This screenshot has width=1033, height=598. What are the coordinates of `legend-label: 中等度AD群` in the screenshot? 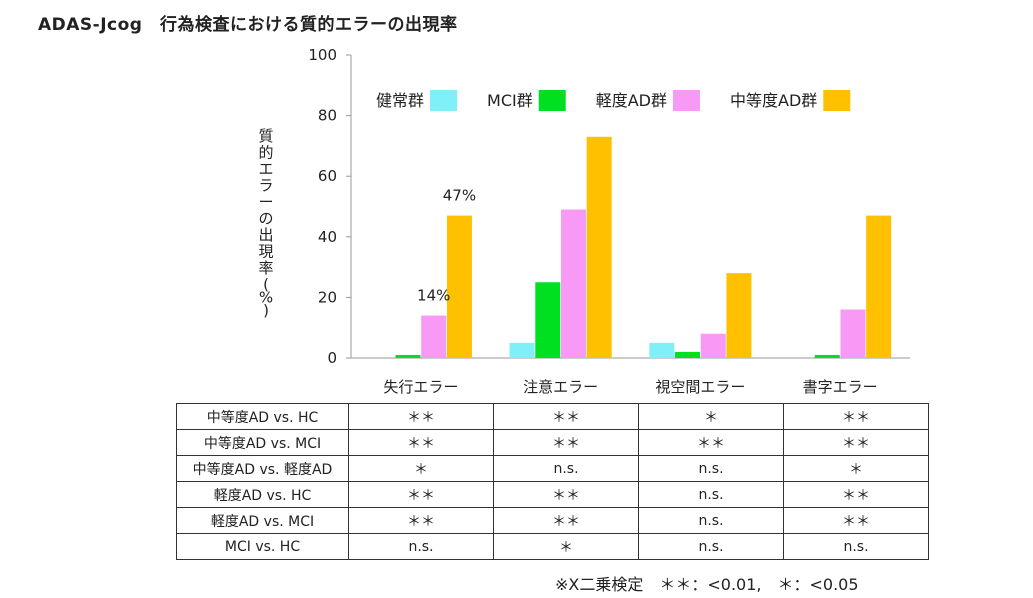 It's located at (773, 100).